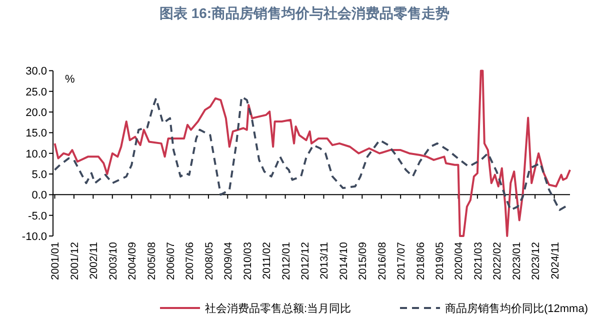  What do you see at coordinates (248, 261) in the screenshot?
I see `x-tick-label: 2010/03` at bounding box center [248, 261].